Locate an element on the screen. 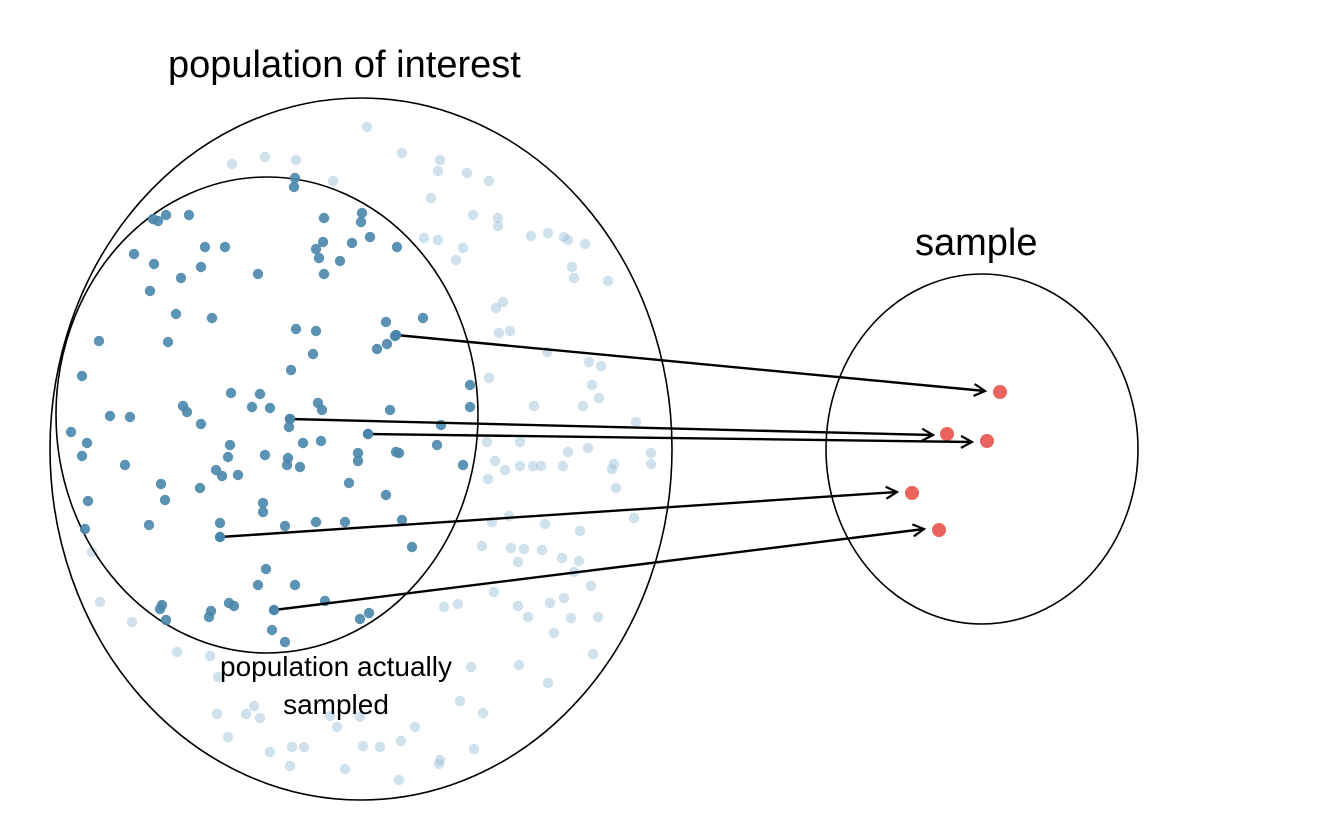 The image size is (1344, 835). sample-circle is located at coordinates (982, 449).